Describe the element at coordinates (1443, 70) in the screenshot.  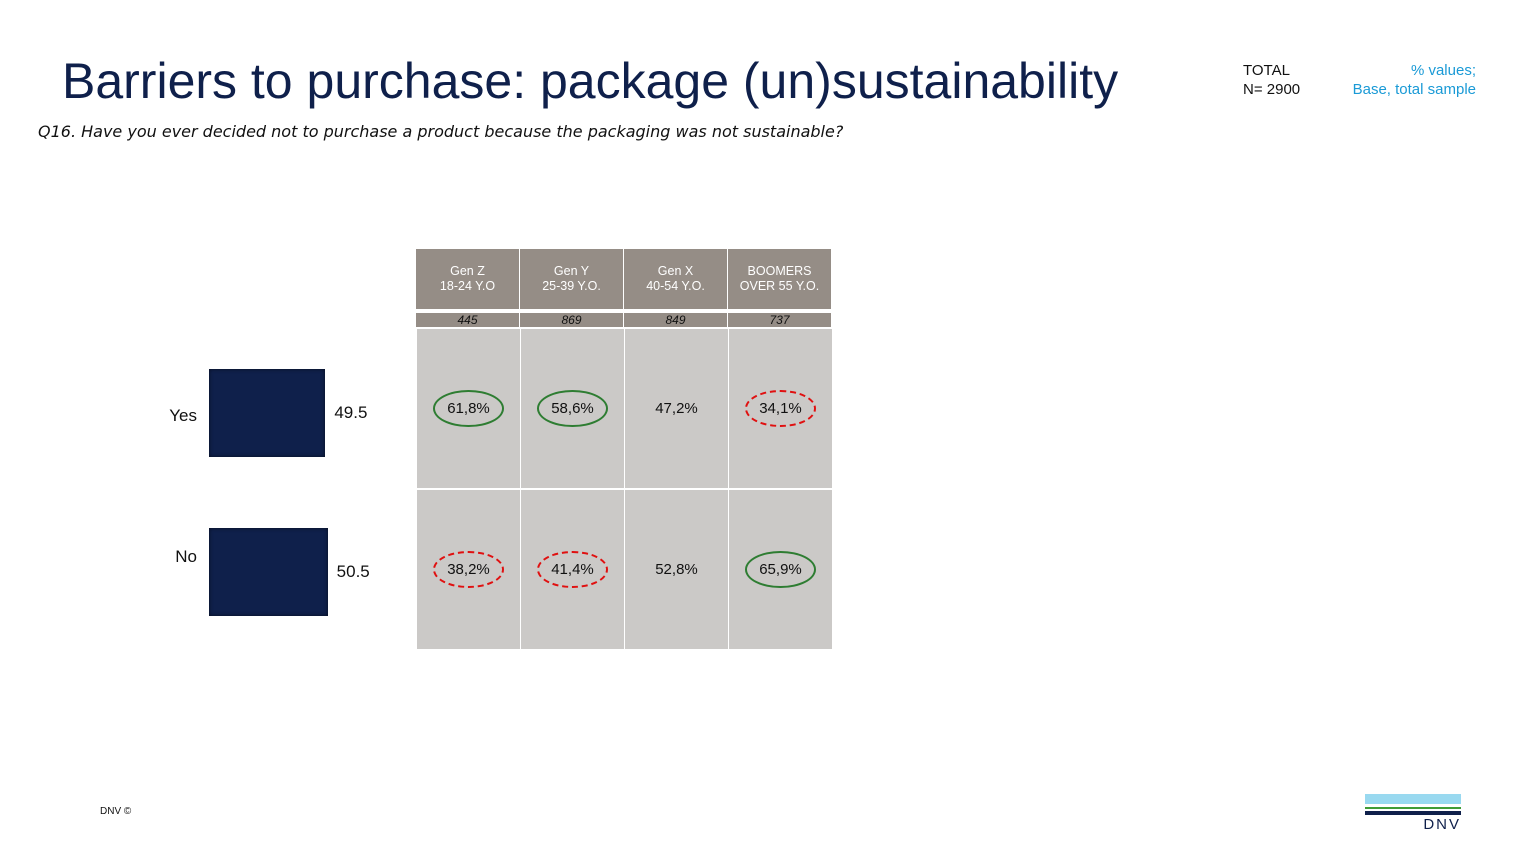
I see `base-line1: % values;` at that location.